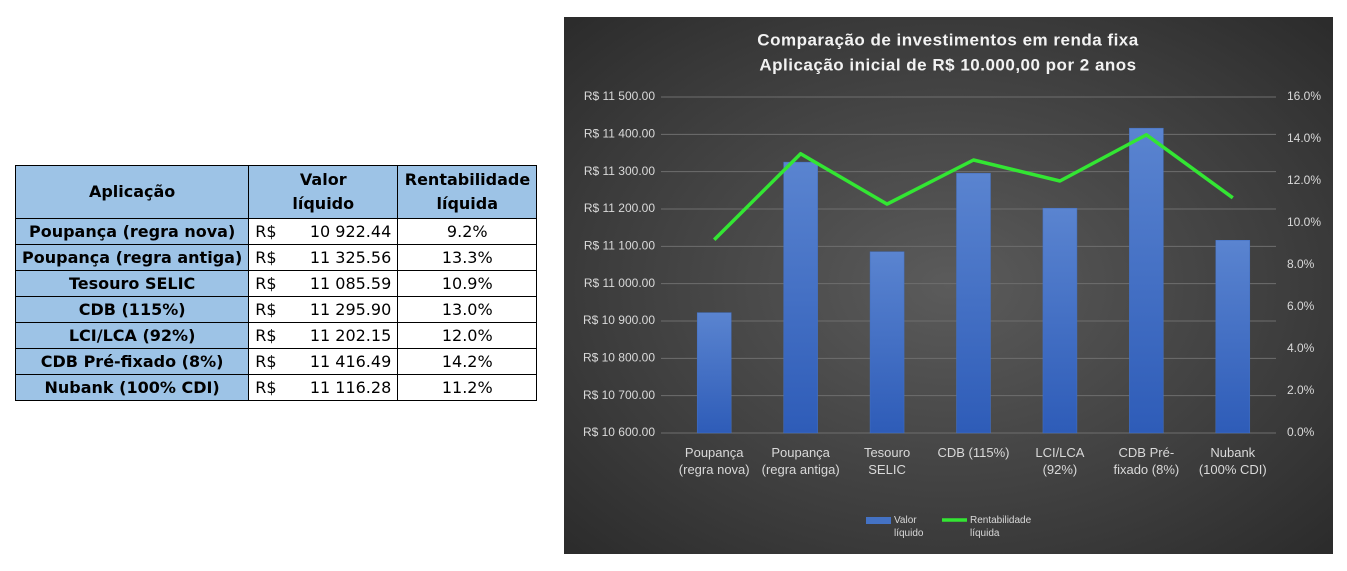 This screenshot has width=1347, height=571. I want to click on y-tick-label: R$ 11 200.00, so click(619, 208).